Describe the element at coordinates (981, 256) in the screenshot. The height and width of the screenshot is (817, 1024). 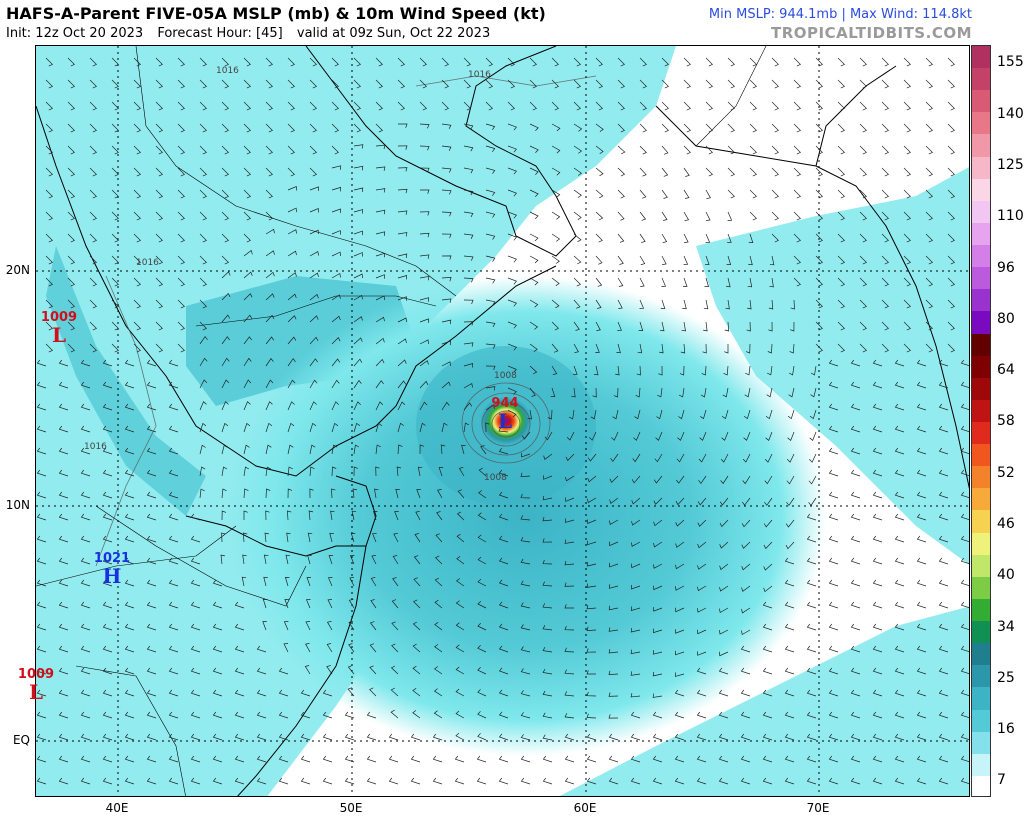
I see `colorbar-segment` at that location.